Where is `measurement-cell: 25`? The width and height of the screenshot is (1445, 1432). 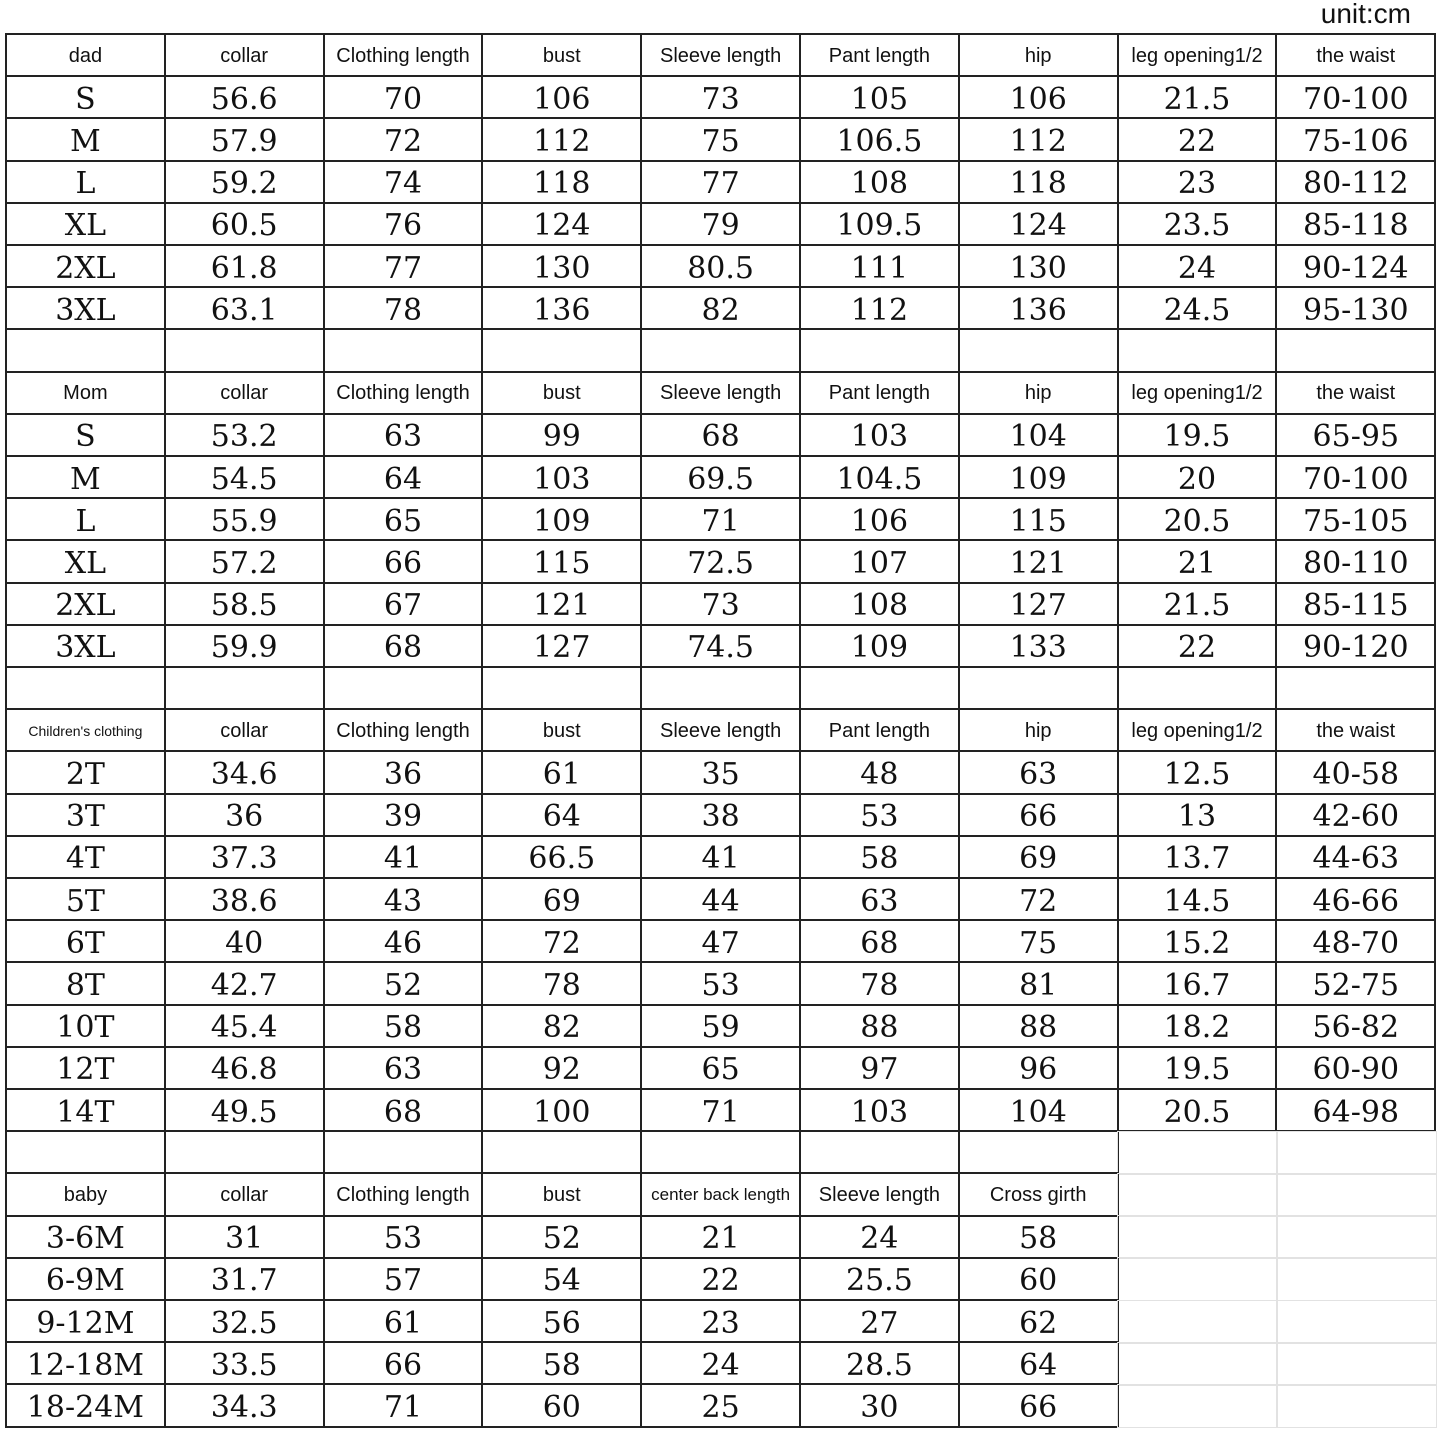
measurement-cell: 25 is located at coordinates (720, 1405).